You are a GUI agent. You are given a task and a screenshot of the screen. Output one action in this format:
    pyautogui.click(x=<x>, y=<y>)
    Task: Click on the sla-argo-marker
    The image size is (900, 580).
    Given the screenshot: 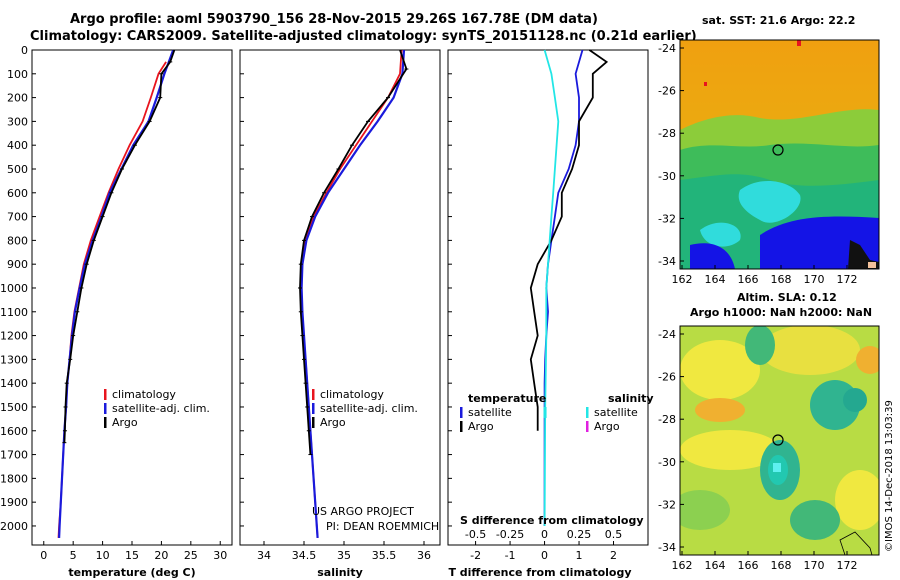 What is the action you would take?
    pyautogui.click(x=778, y=440)
    